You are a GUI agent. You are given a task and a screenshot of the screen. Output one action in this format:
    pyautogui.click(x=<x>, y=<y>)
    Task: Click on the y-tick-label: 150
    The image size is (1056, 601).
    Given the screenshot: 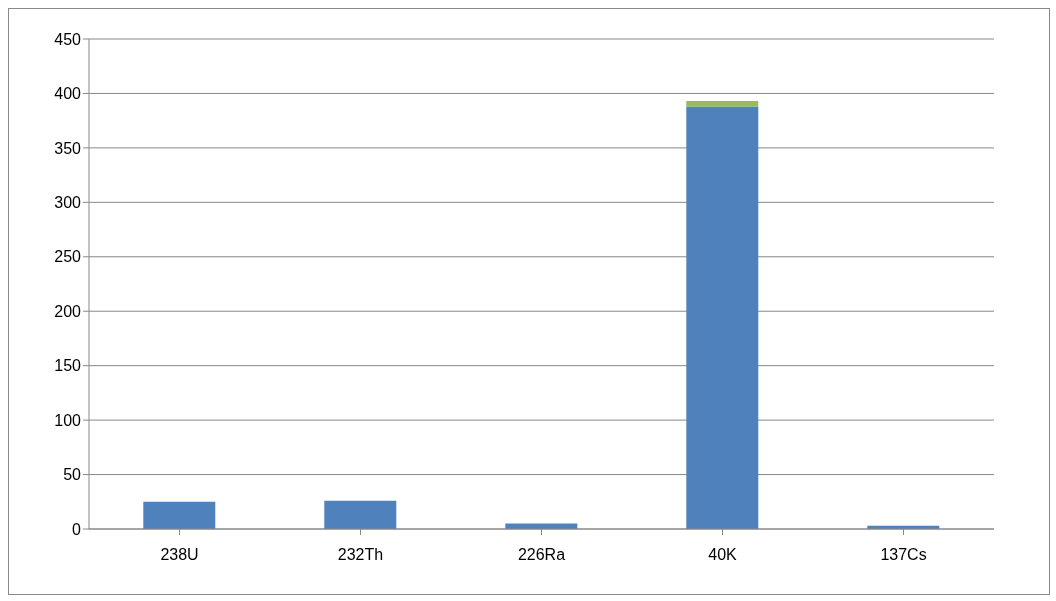 What is the action you would take?
    pyautogui.click(x=68, y=366)
    